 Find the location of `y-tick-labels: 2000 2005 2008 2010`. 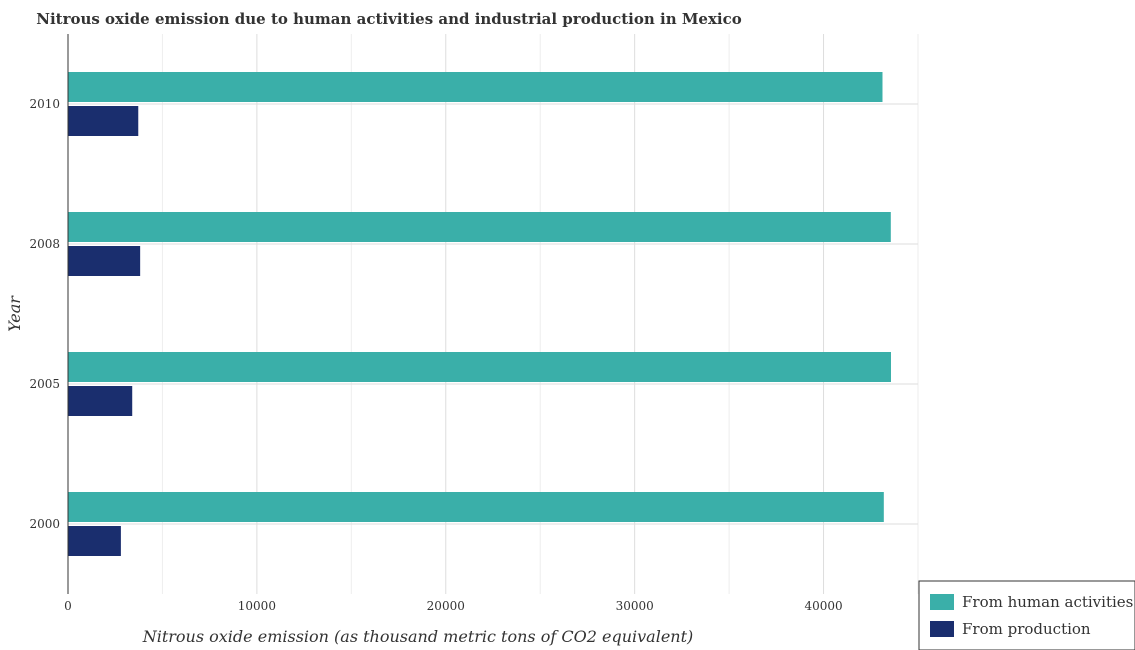

y-tick-labels: 2000 2005 2008 2010 is located at coordinates (44, 314).